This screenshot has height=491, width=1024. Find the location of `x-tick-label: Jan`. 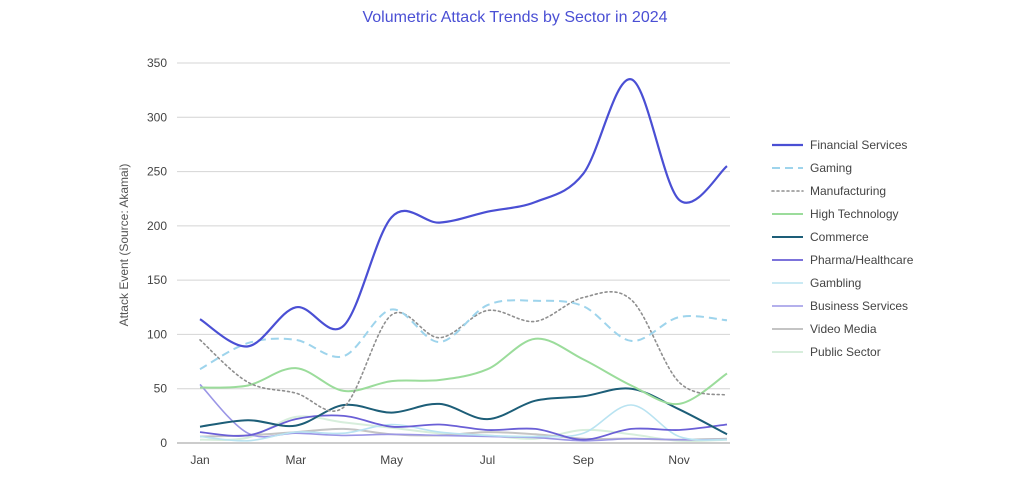

x-tick-label: Jan is located at coordinates (199, 460).